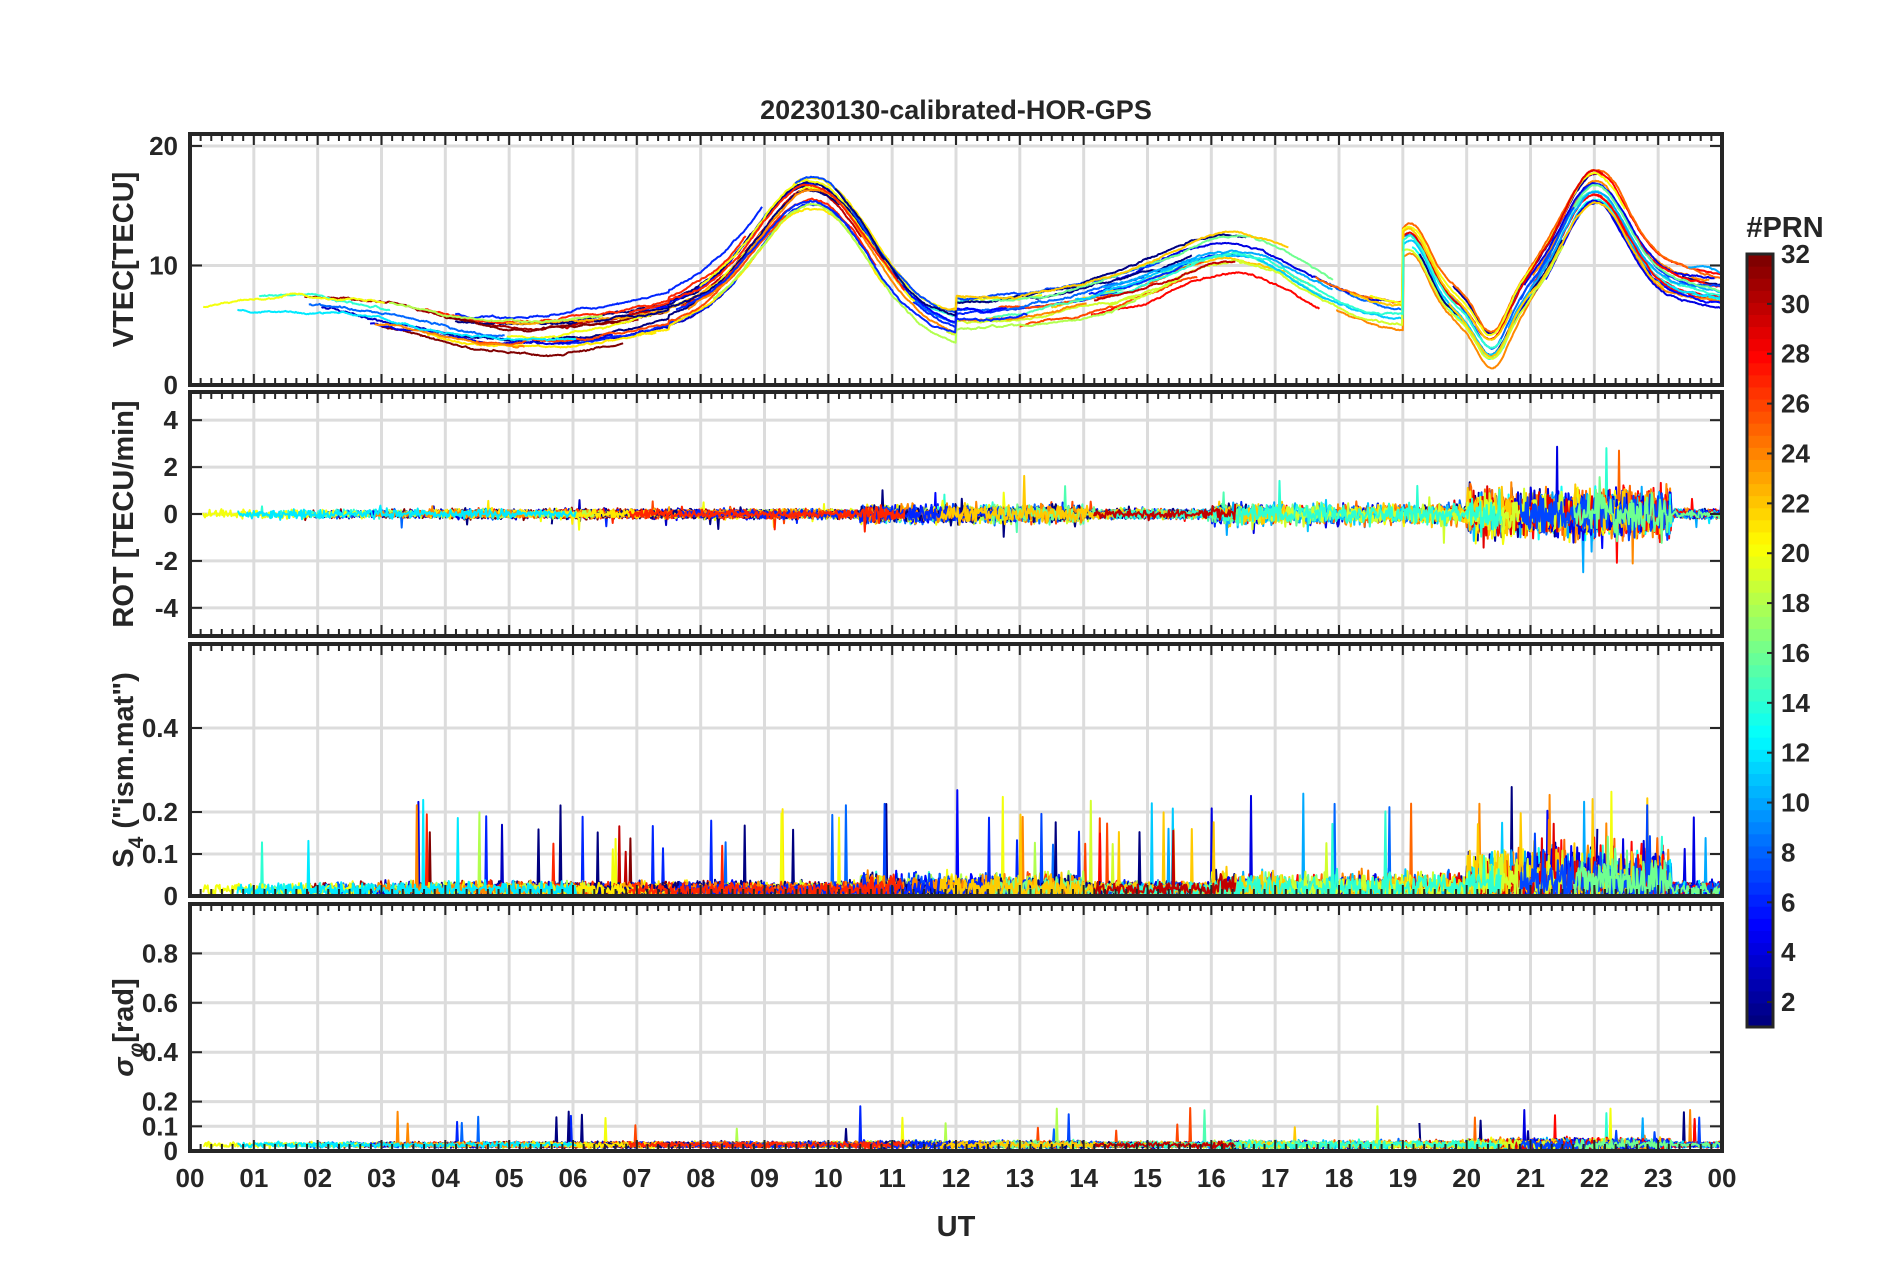 This screenshot has height=1272, width=1902. Describe the element at coordinates (163, 265) in the screenshot. I see `y-tick-label: 10` at that location.